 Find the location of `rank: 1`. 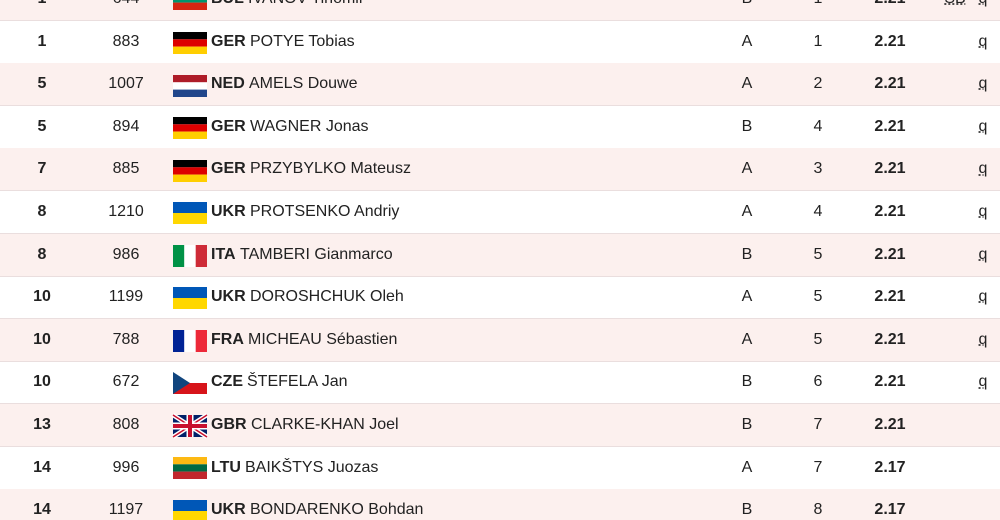

rank: 1 is located at coordinates (42, 41).